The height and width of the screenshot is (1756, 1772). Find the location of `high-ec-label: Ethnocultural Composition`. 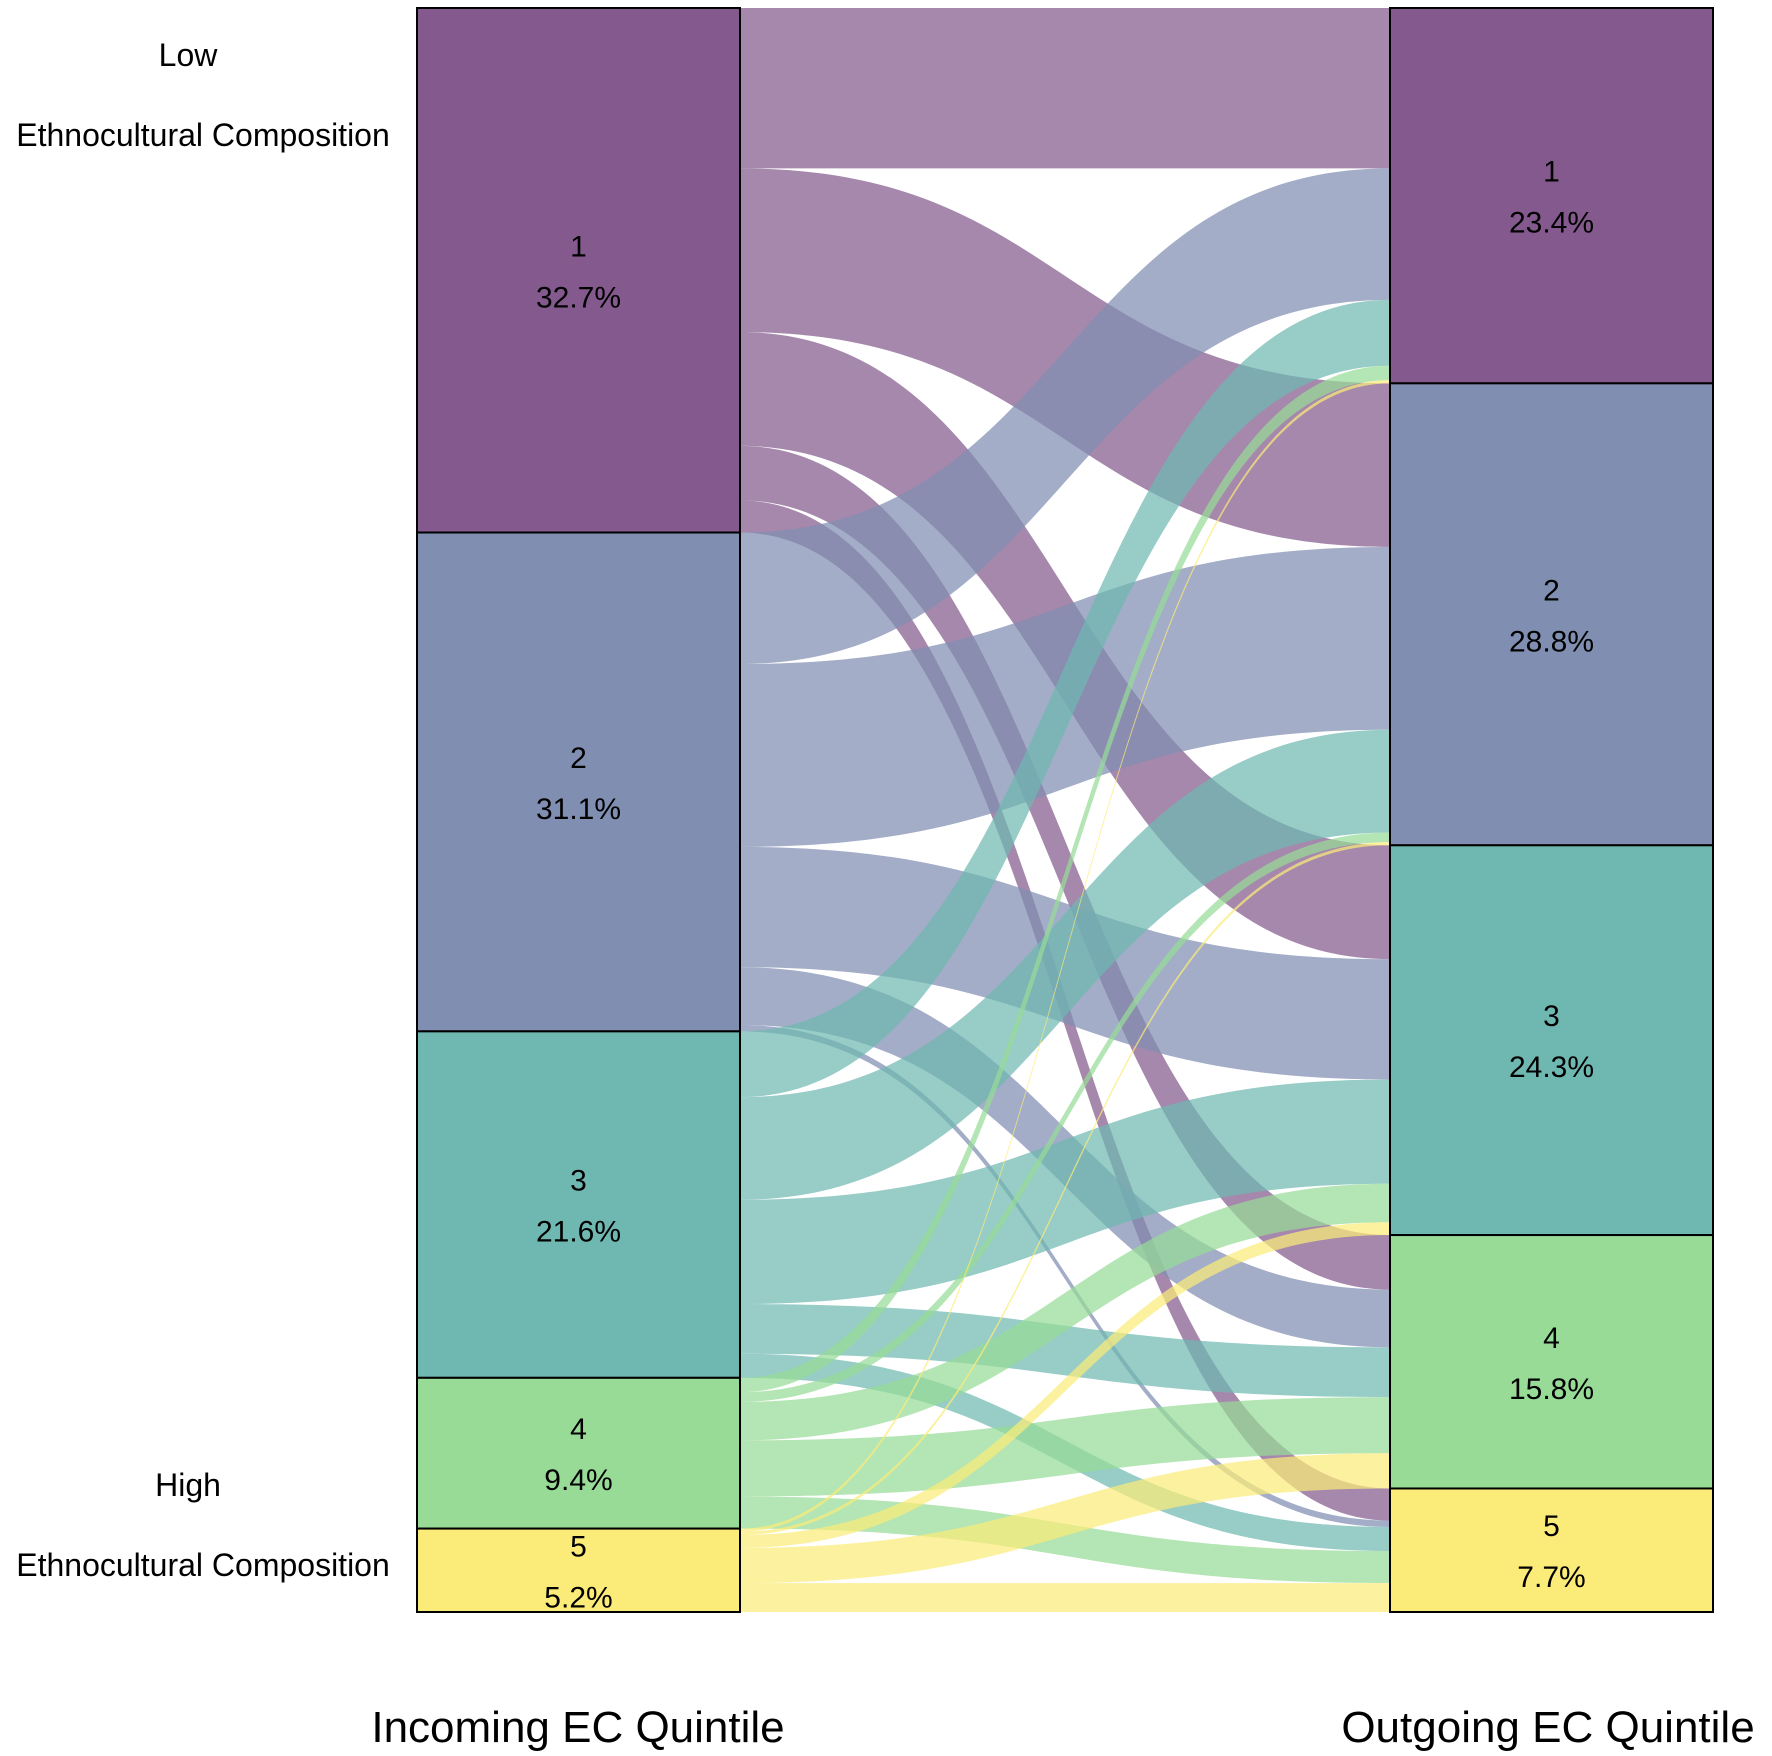

high-ec-label: Ethnocultural Composition is located at coordinates (203, 1565).